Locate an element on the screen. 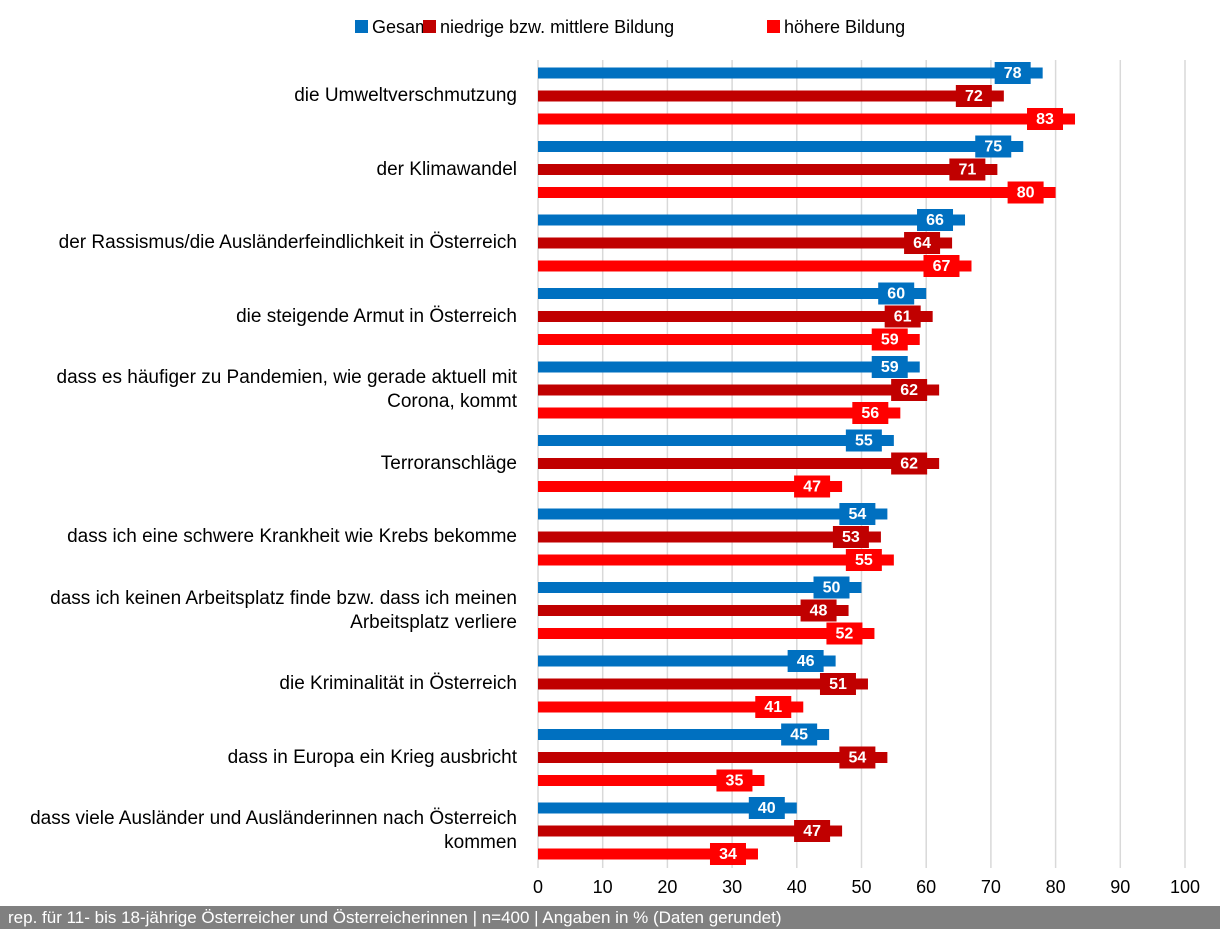  data-label: 52 is located at coordinates (845, 634).